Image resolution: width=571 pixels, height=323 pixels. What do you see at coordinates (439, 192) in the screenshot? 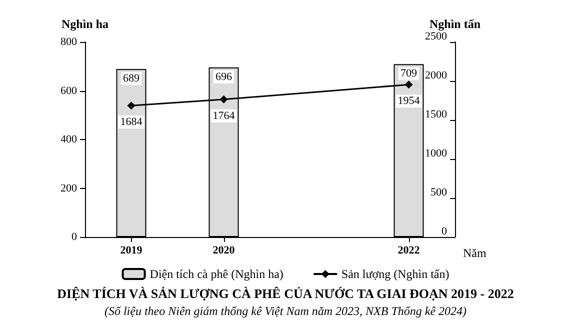
I see `y2-tick-label: 500` at bounding box center [439, 192].